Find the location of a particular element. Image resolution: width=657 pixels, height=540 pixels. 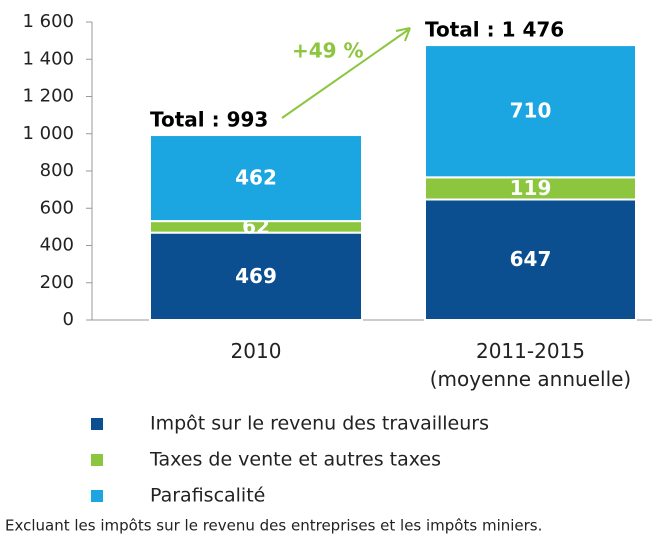

y-tick-label: 0 is located at coordinates (68, 319).